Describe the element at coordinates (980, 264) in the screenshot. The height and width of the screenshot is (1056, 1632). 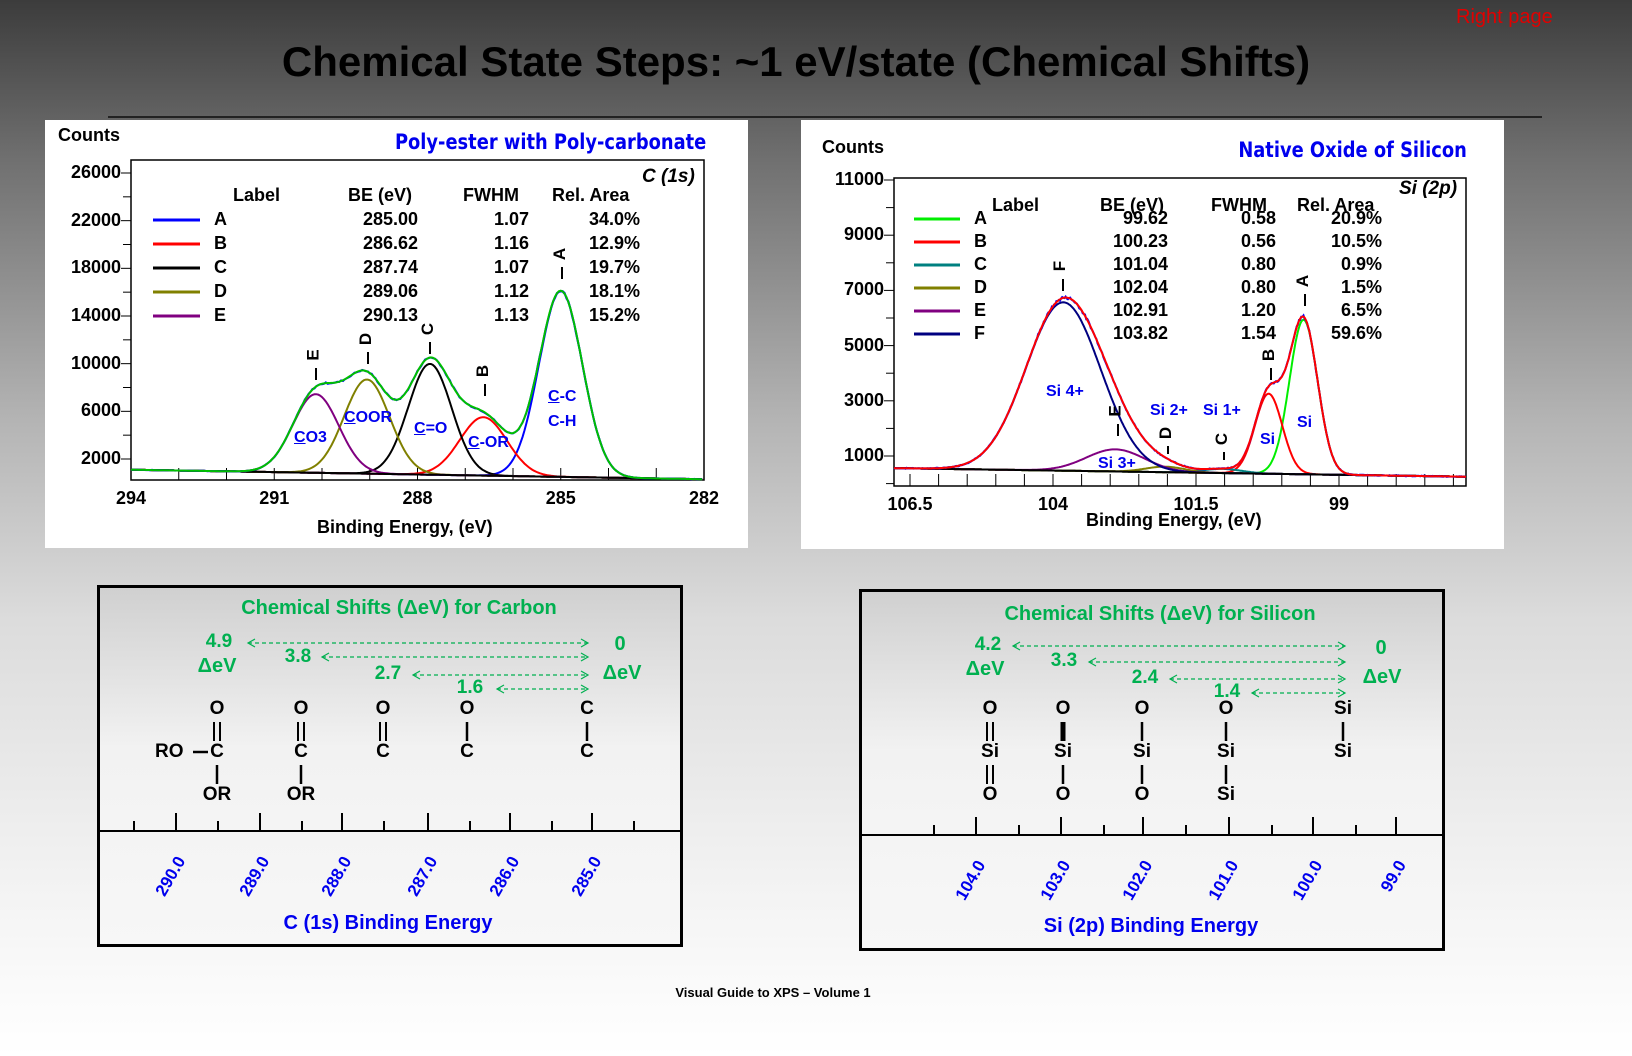
I see `legend-label: C` at that location.